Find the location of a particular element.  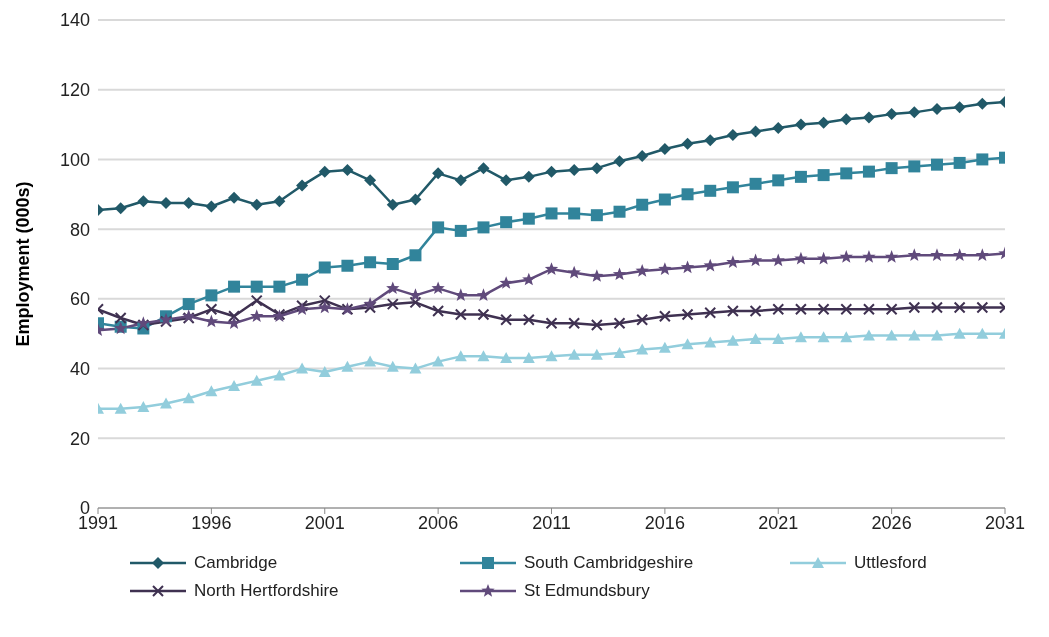

y-tick-label: 40 is located at coordinates (79, 368).